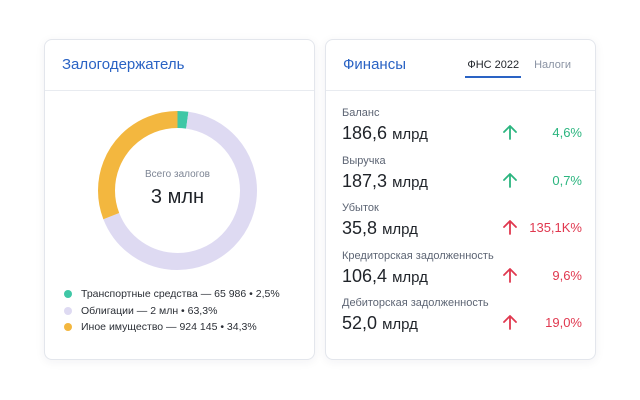 This screenshot has width=640, height=400. What do you see at coordinates (149, 310) in the screenshot?
I see `legend-label-bonds: Облигации — 2 млн • 63,3%` at bounding box center [149, 310].